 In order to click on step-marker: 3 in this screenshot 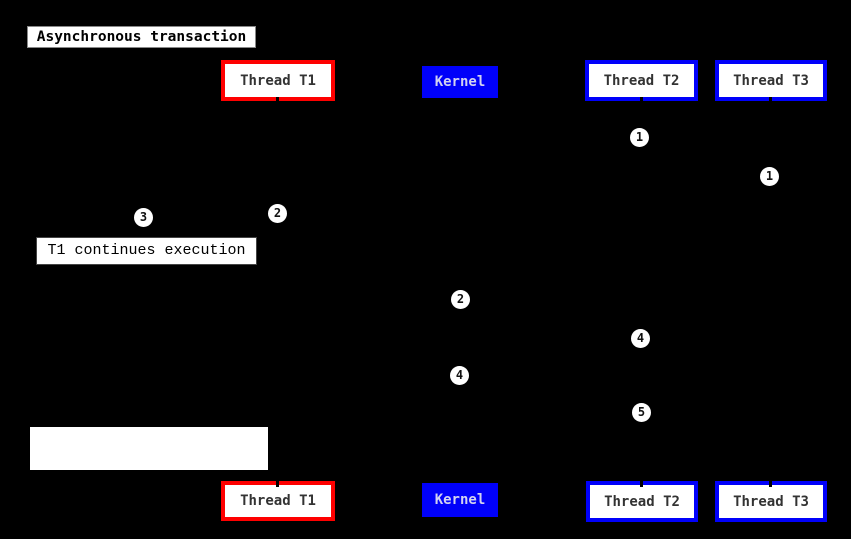, I will do `click(143, 217)`.